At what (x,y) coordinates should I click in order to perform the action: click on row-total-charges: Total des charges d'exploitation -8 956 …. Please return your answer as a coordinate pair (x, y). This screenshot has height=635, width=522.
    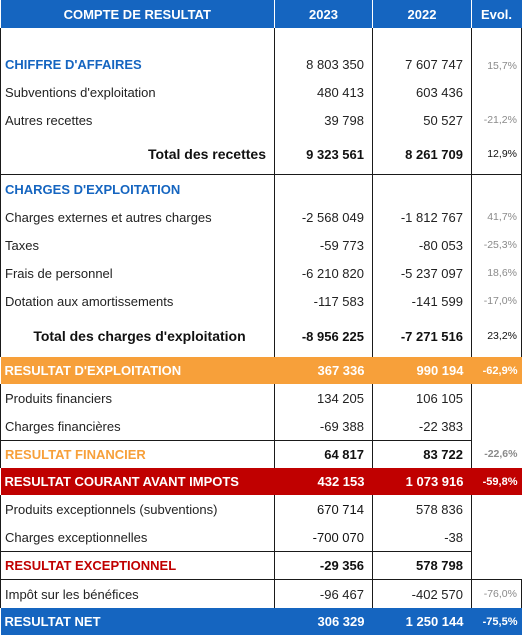
    Looking at the image, I should click on (261, 336).